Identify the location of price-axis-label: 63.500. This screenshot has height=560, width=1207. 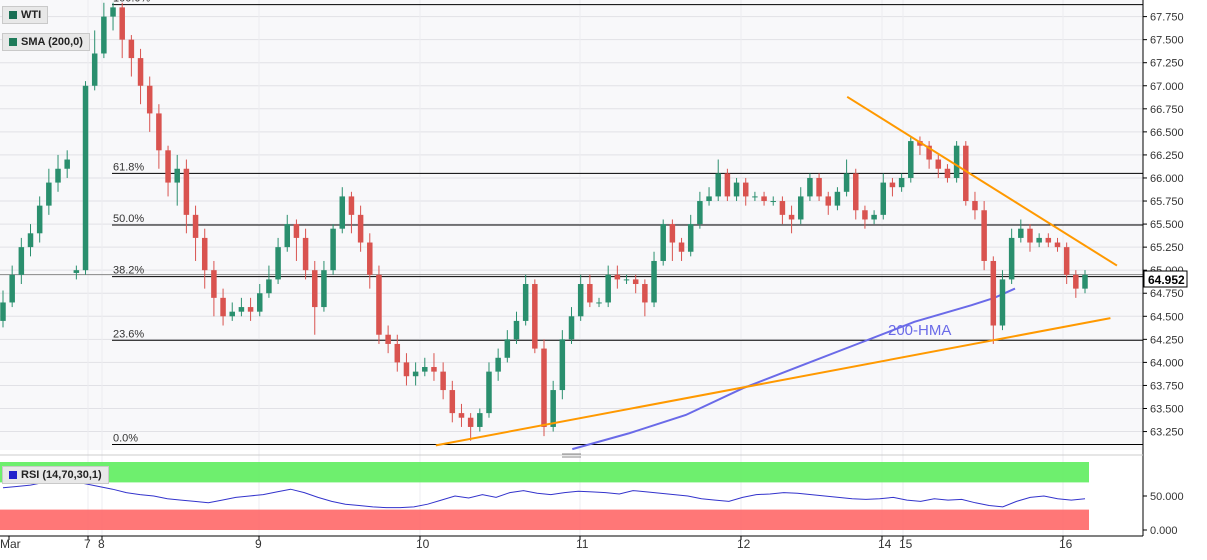
(1167, 410).